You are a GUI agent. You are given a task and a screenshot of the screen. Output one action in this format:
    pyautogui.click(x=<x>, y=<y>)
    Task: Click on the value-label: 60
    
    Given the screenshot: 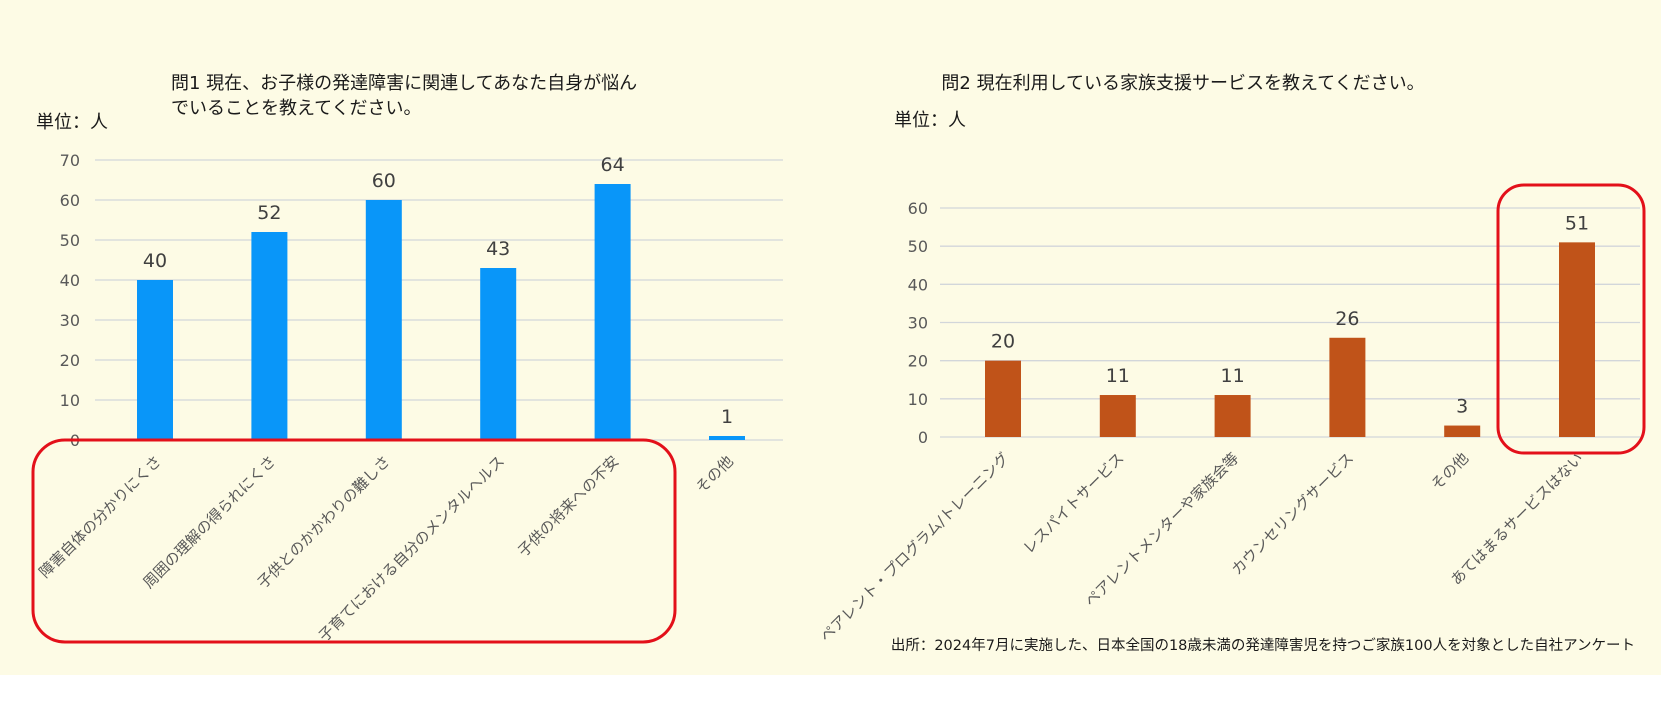 What is the action you would take?
    pyautogui.click(x=384, y=181)
    